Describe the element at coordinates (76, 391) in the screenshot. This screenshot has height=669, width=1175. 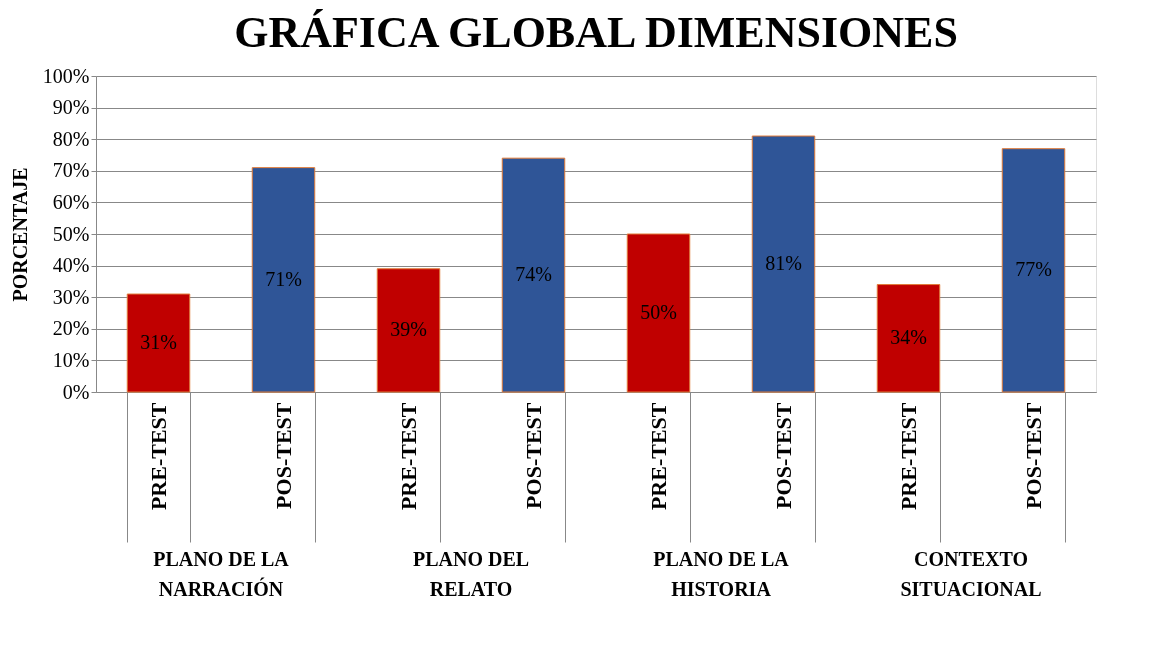
I see `y-tick-label: 0%` at that location.